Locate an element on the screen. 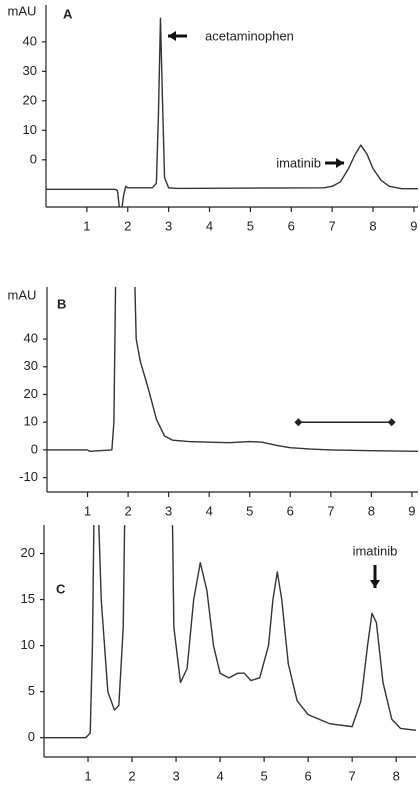 This screenshot has width=420, height=786. y-tick-label: 15 is located at coordinates (28, 598).